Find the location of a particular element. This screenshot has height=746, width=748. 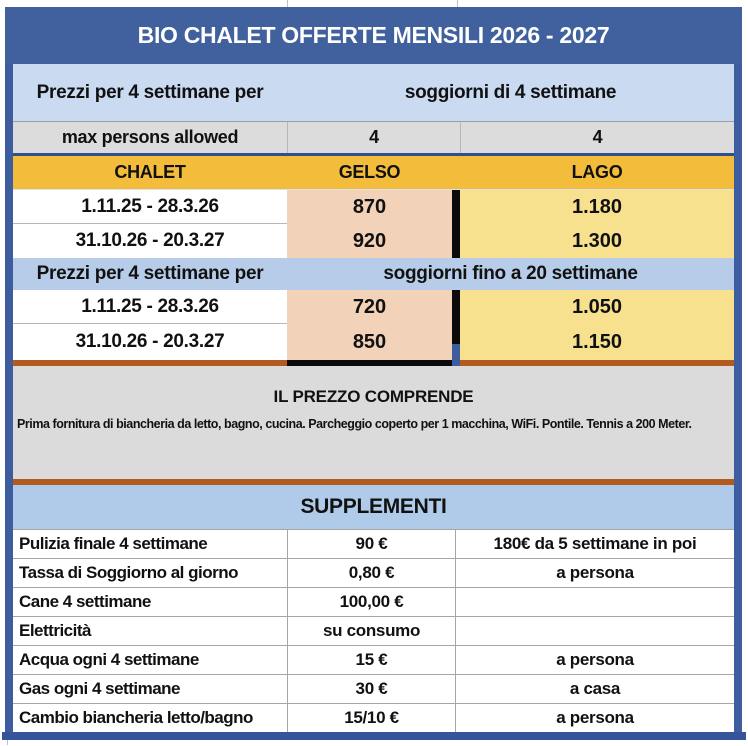

supplements-header: SUPPLEMENTI is located at coordinates (373, 507).